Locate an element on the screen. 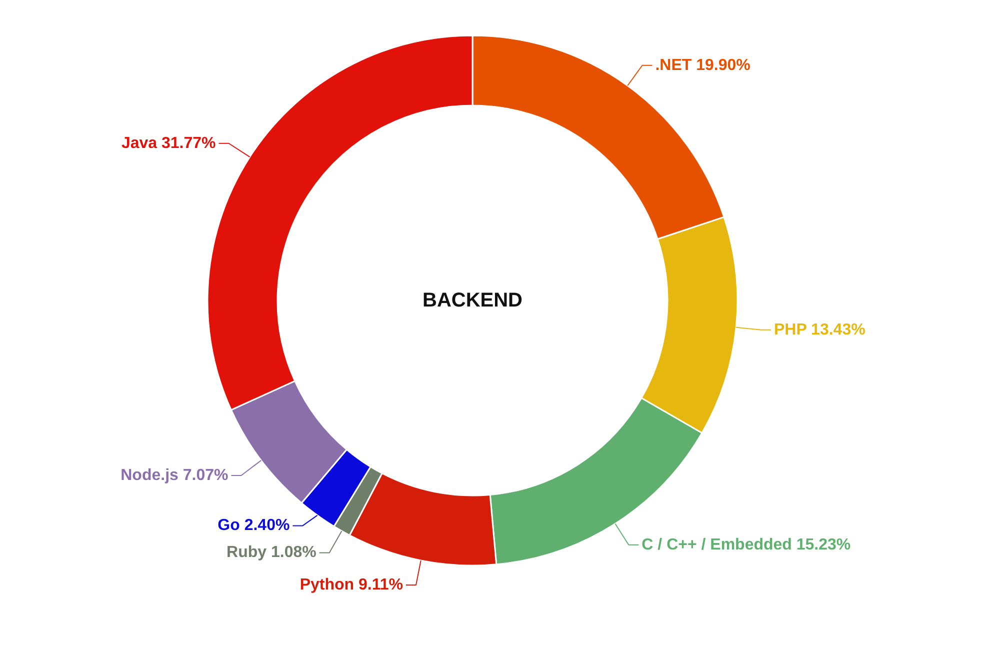  slice-label: Ruby 1.08% is located at coordinates (271, 553).